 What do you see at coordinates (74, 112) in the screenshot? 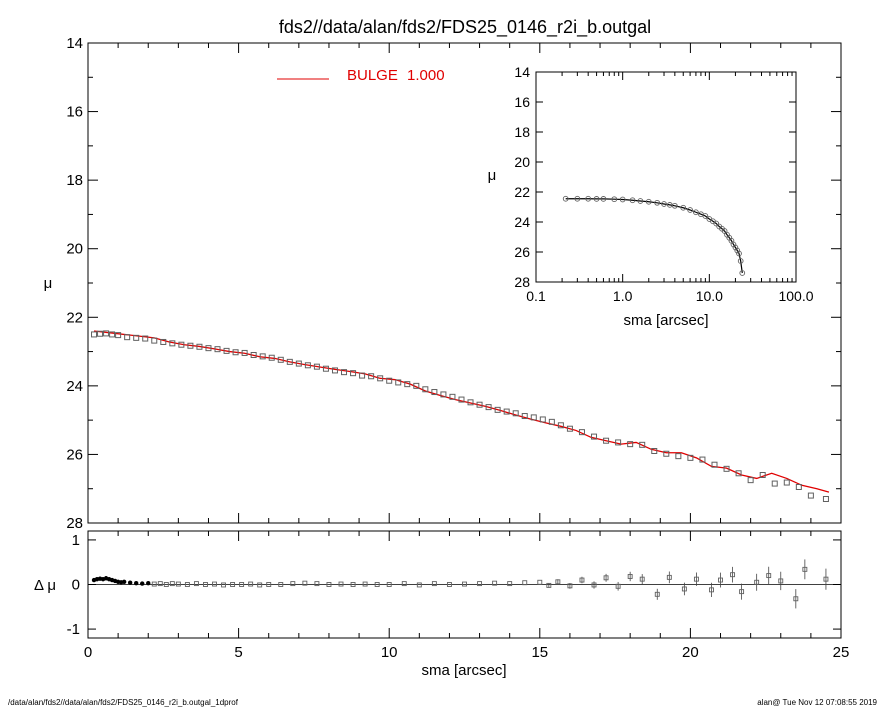
I see `main-y-tick-label: 16` at bounding box center [74, 112].